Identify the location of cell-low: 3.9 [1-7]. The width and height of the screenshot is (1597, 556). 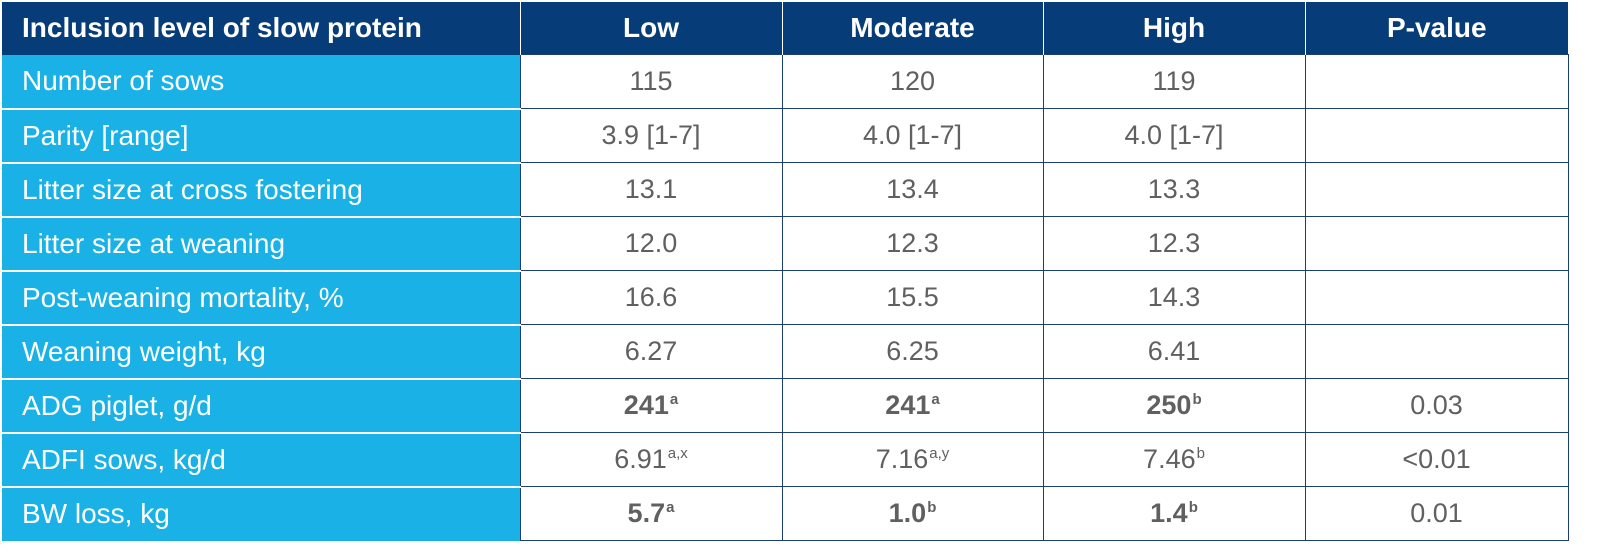
(651, 135).